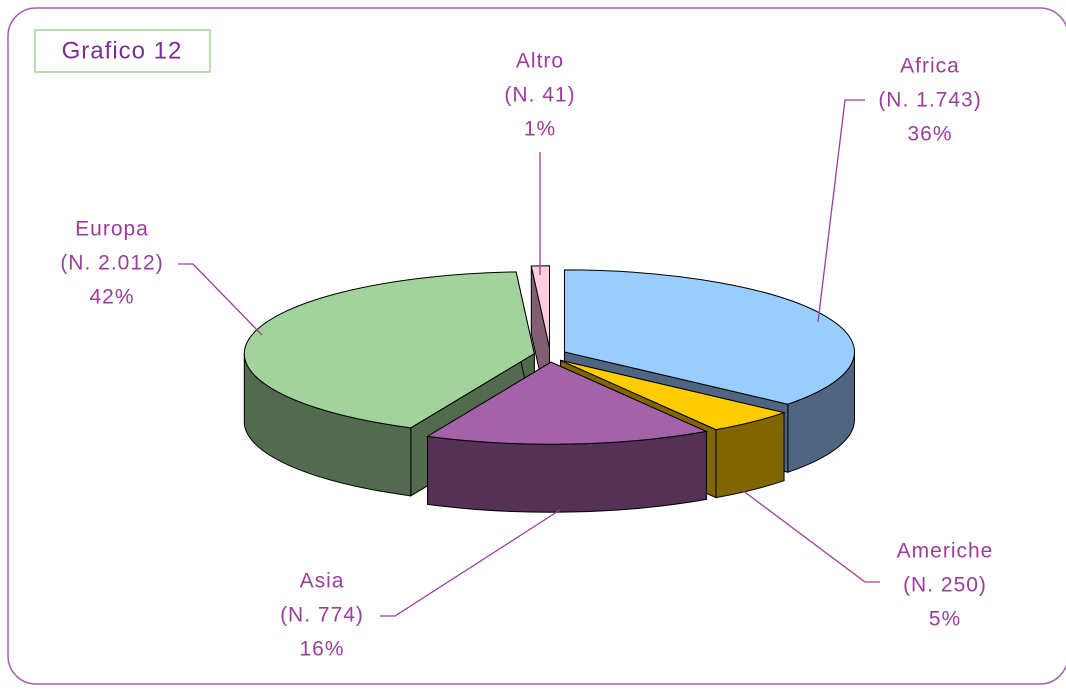 This screenshot has height=691, width=1066. Describe the element at coordinates (322, 581) in the screenshot. I see `slice-label: Asia` at that location.